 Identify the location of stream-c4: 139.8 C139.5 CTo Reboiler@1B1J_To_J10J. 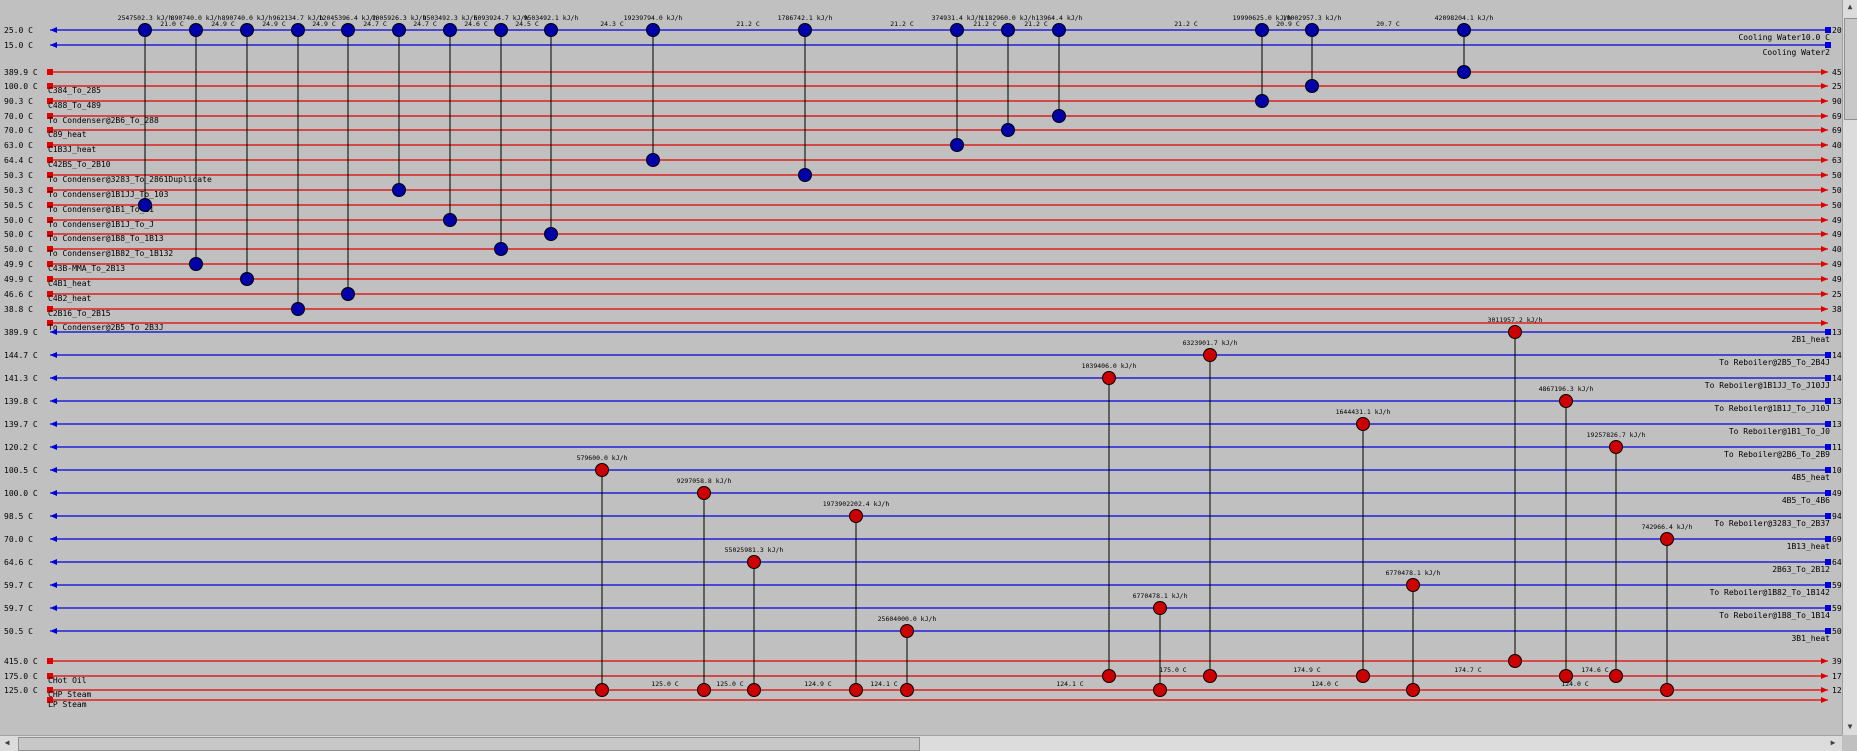
(930, 405).